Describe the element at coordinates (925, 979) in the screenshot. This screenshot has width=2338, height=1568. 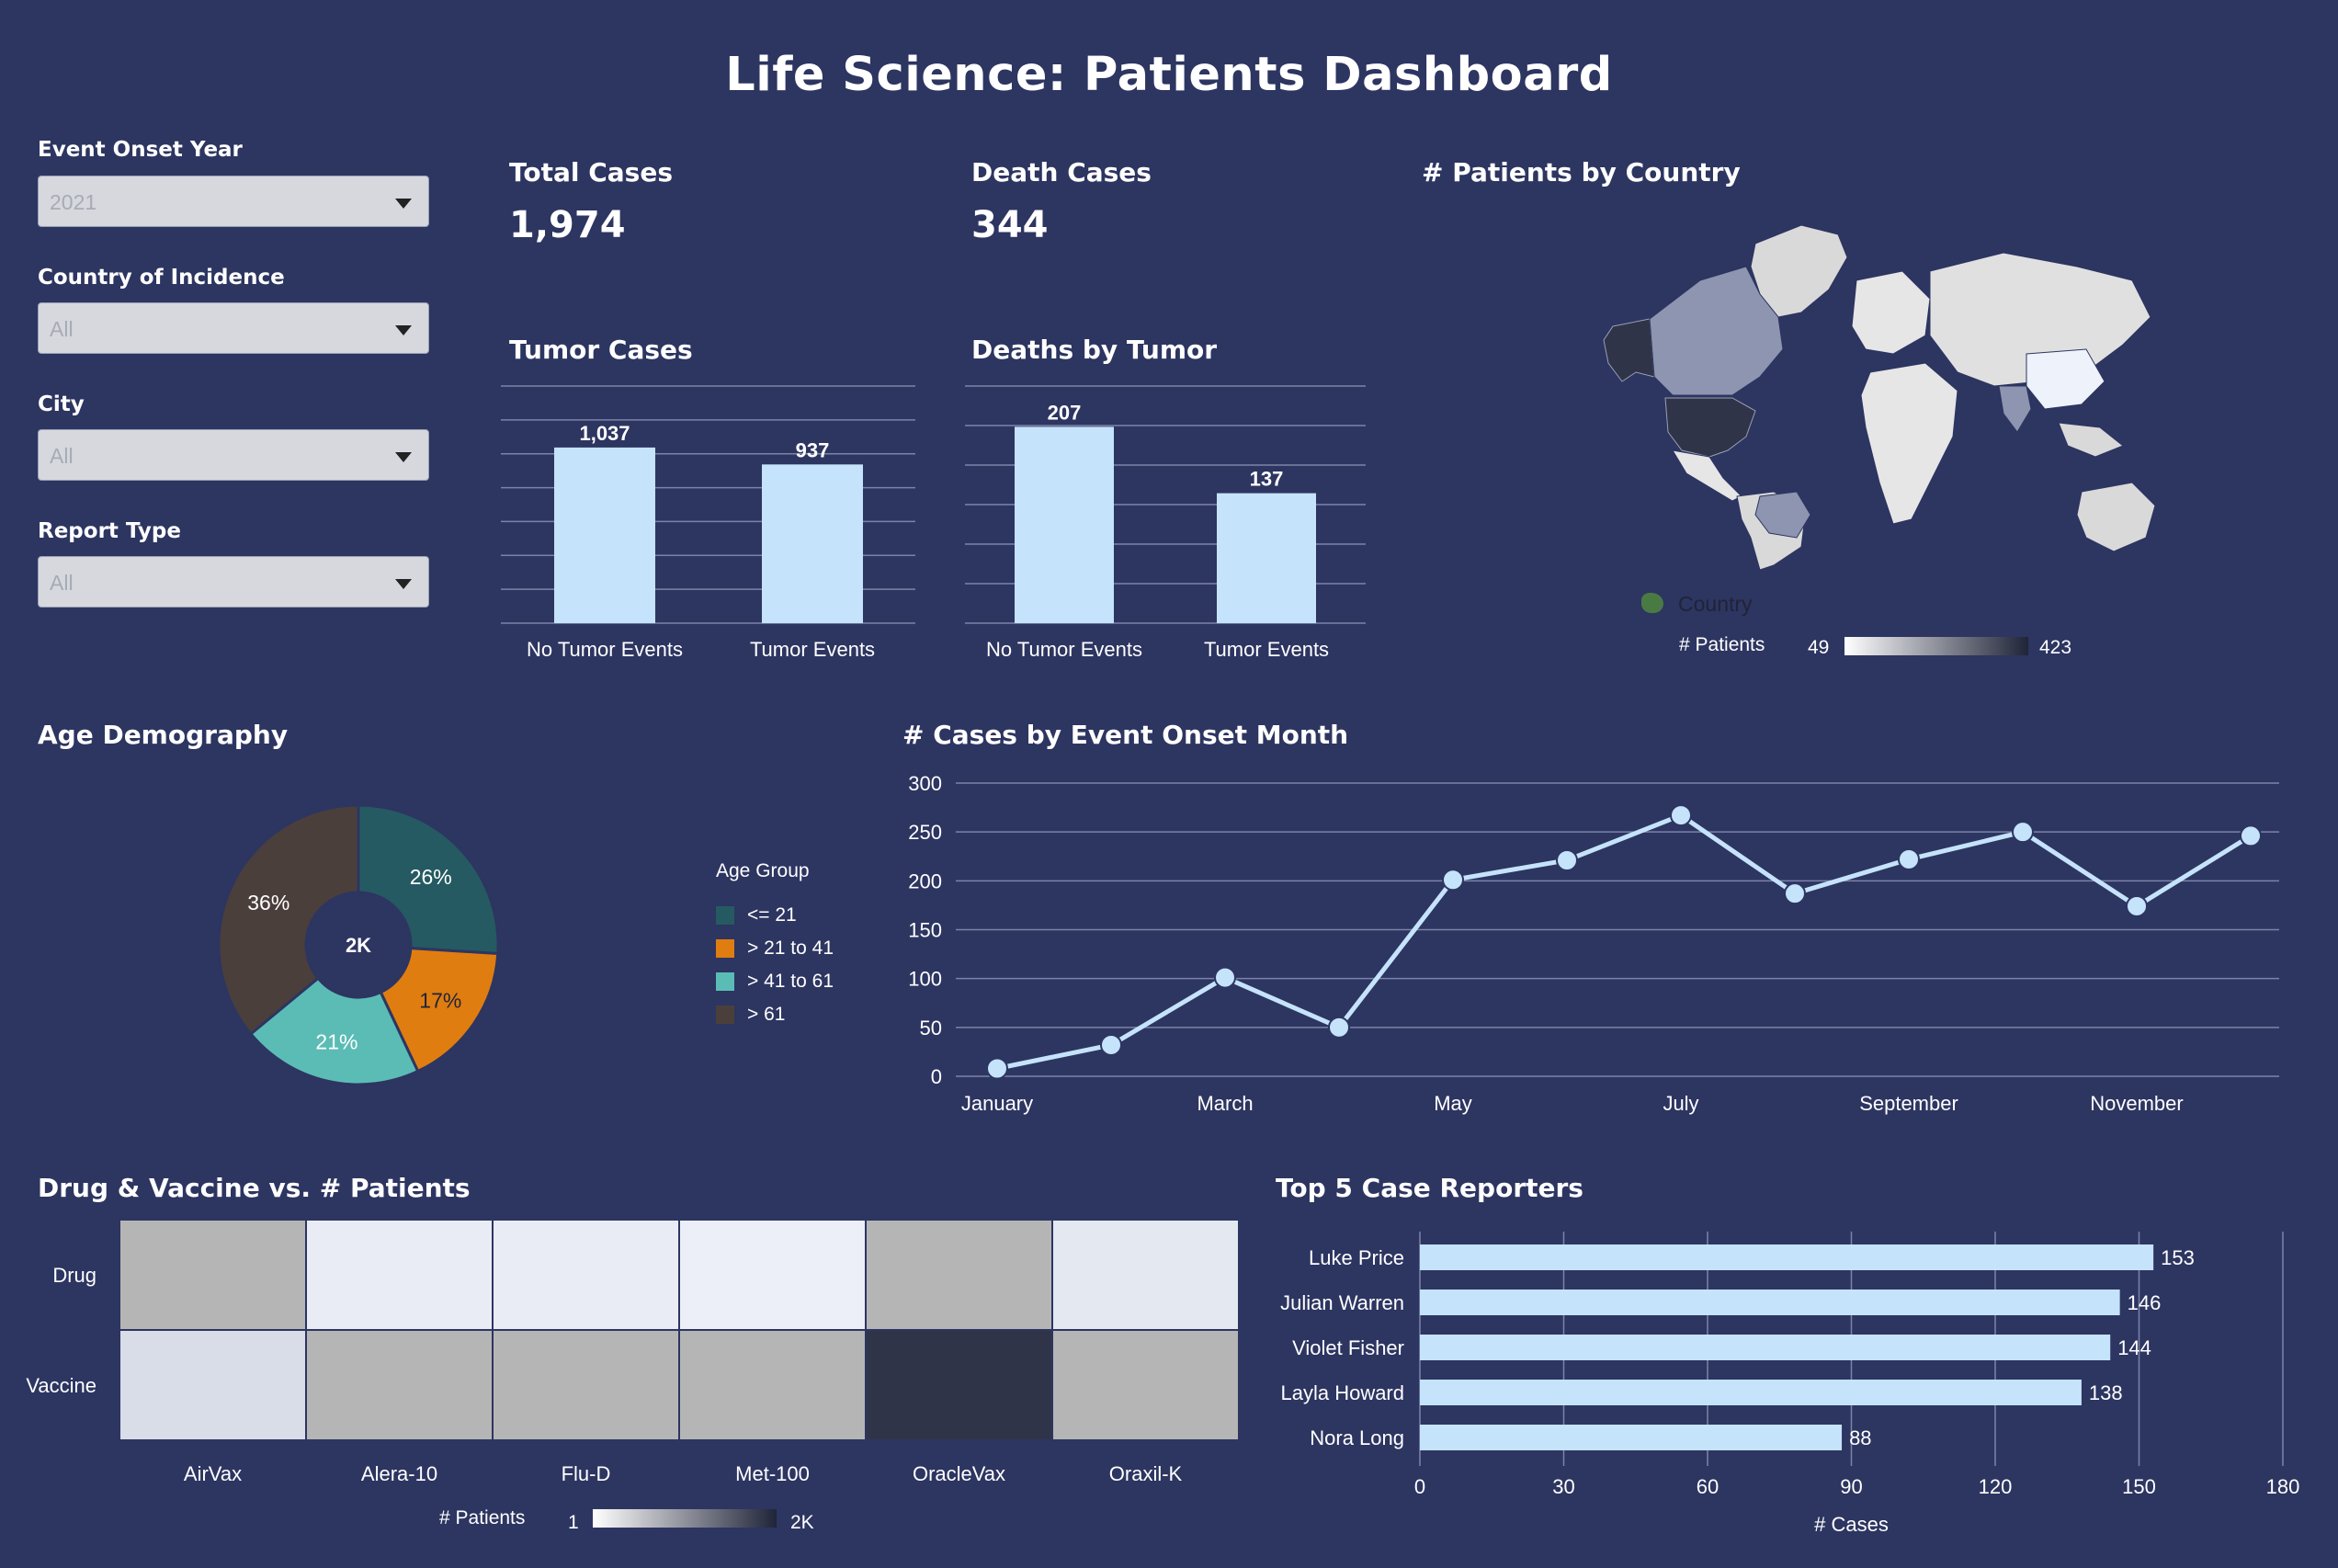
I see `y-tick-label: 100` at that location.